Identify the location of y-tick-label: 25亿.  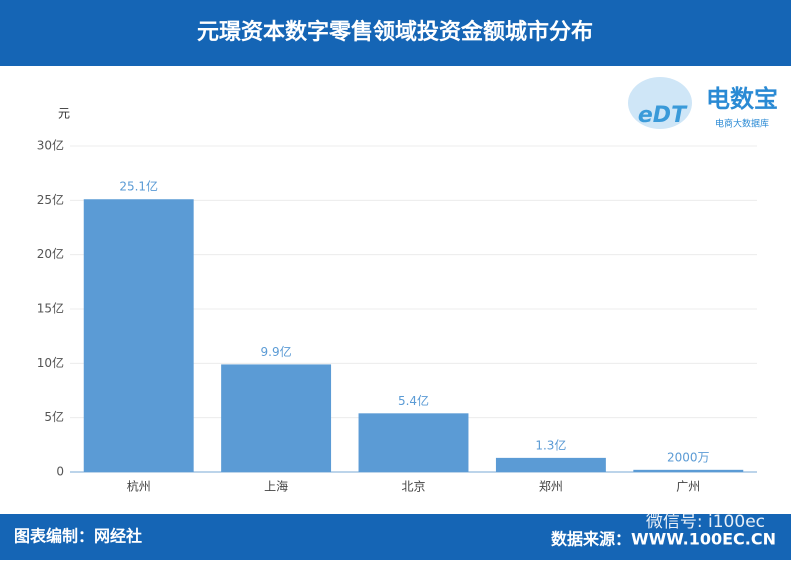
(50, 199).